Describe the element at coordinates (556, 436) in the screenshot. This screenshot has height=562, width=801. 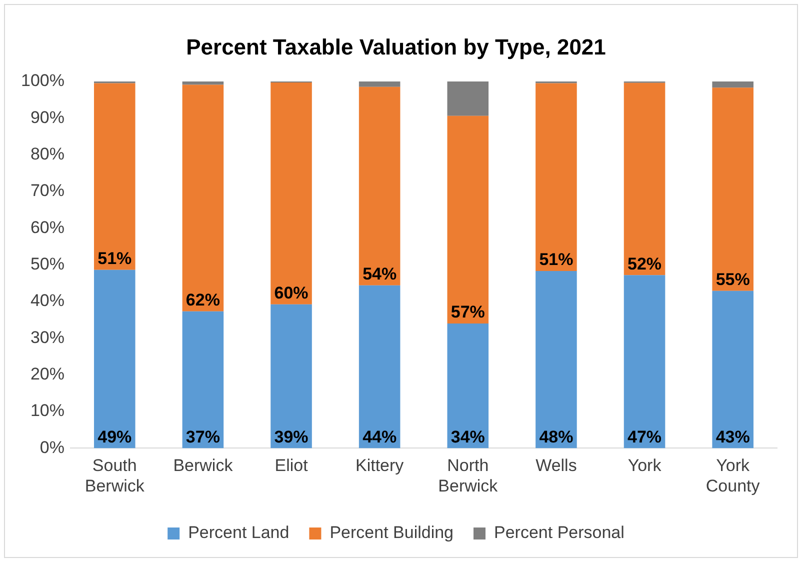
I see `data-label: 48%` at that location.